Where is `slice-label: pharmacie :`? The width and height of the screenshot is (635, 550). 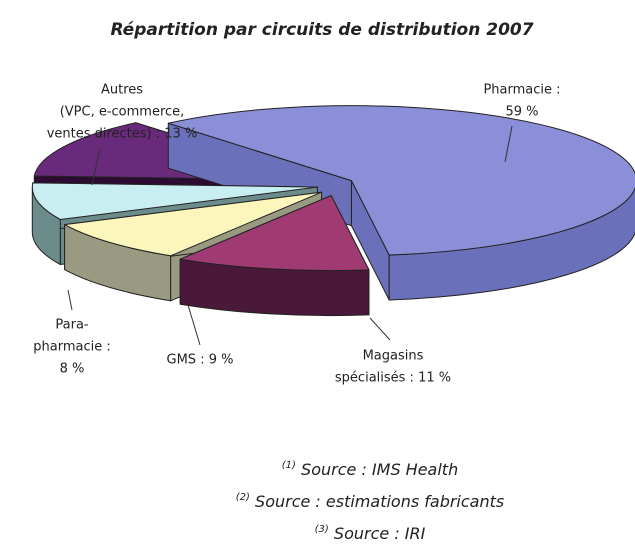
slice-label: pharmacie : is located at coordinates (71, 347).